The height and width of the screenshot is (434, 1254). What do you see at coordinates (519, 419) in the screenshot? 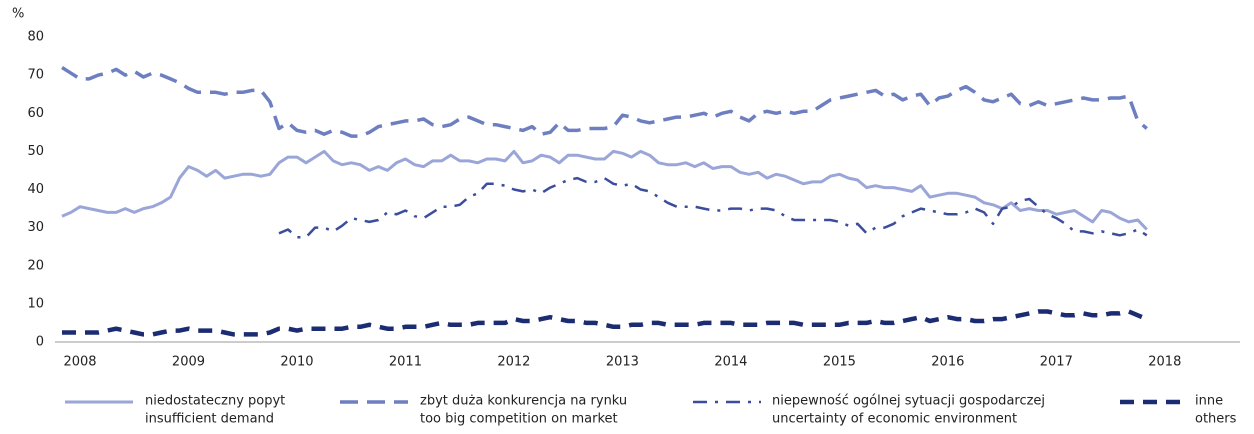
I see `legend-label: too big competition on market` at bounding box center [519, 419].